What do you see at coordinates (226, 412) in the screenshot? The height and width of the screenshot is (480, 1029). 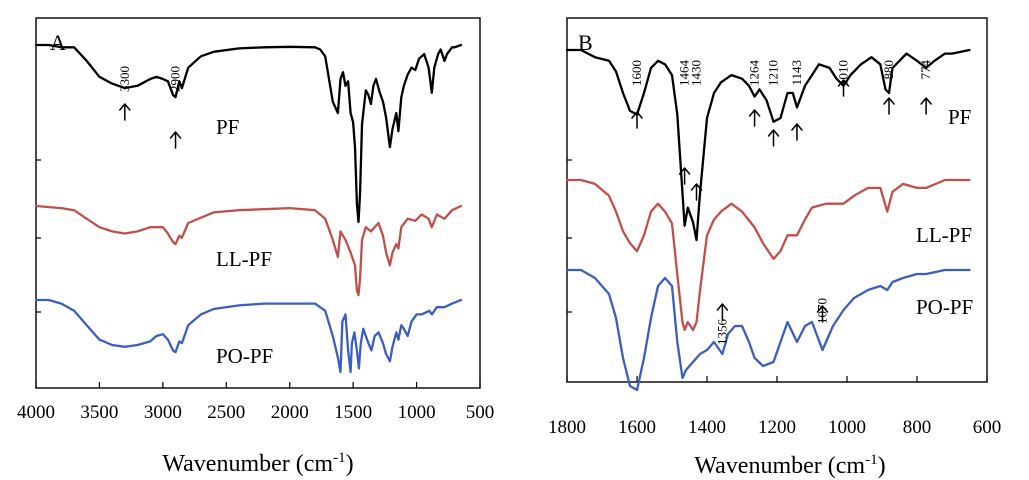 I see `x-tick-label: 2500` at bounding box center [226, 412].